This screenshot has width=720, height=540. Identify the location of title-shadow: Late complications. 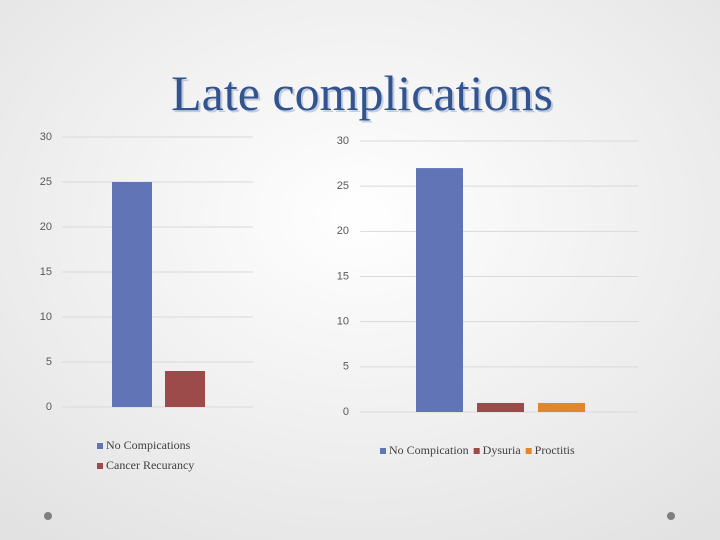
(364, 95).